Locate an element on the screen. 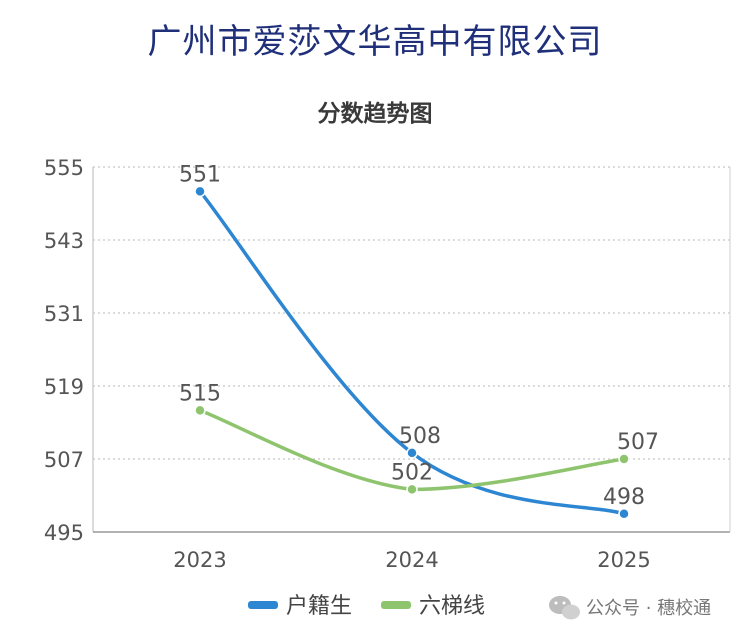 Image resolution: width=750 pixels, height=638 pixels. x-tick-label: 2024 is located at coordinates (411, 560).